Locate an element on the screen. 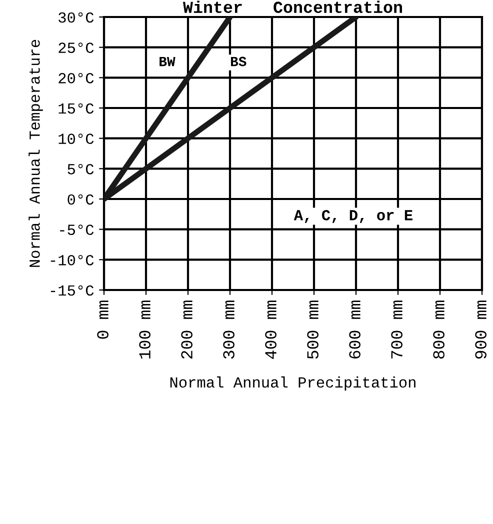 This screenshot has width=493, height=524. x-tick-label: 300 mm is located at coordinates (228, 329).